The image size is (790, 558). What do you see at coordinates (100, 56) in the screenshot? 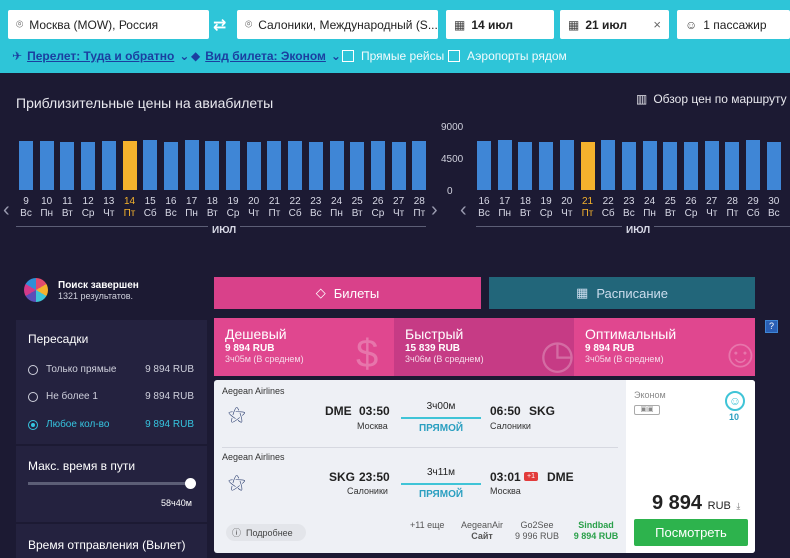
I see `trip-type-dropdown: ✈ Перелет: Туда и обратно ⌄` at bounding box center [100, 56].